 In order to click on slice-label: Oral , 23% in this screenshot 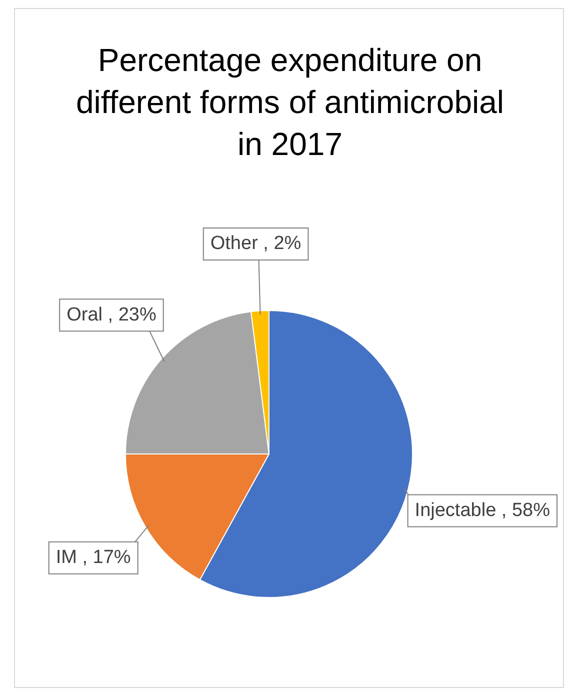, I will do `click(111, 315)`.